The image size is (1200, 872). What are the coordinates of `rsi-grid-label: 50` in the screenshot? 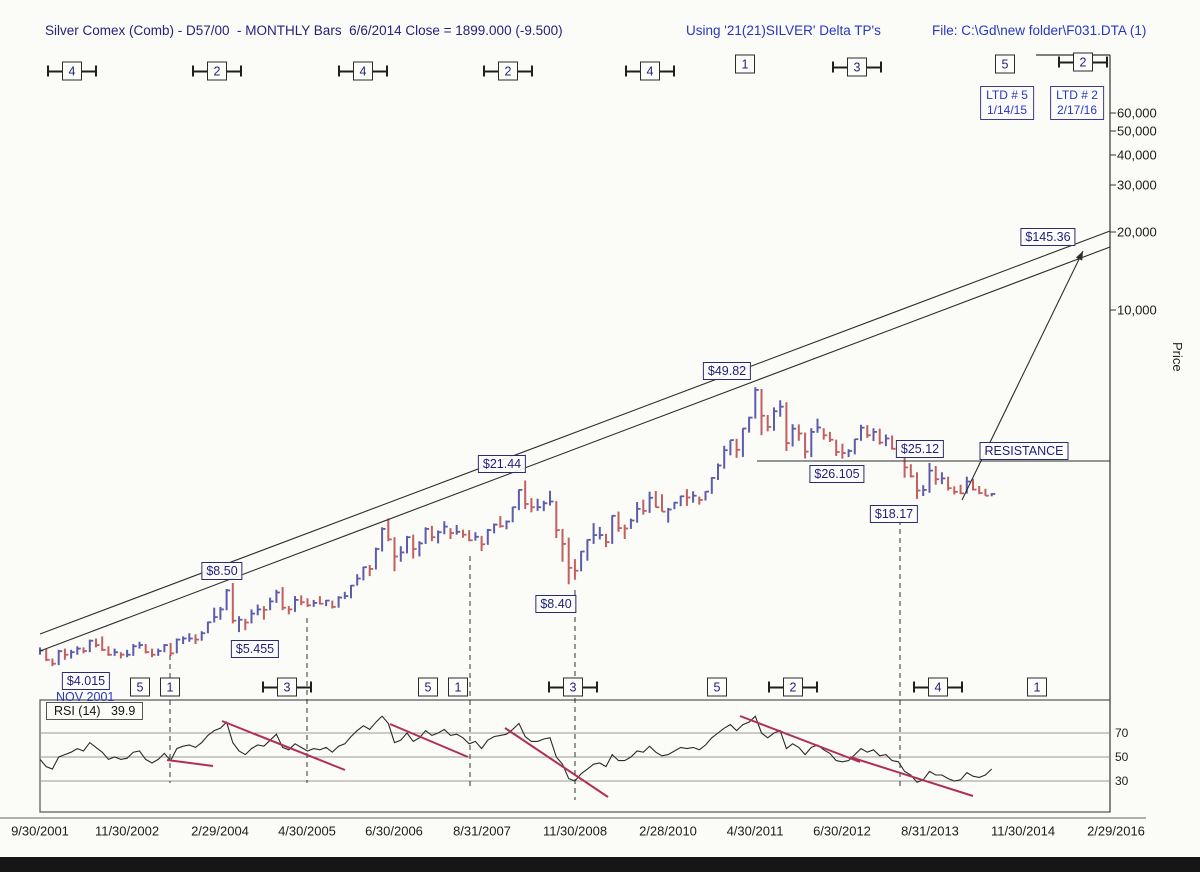 It's located at (1122, 757).